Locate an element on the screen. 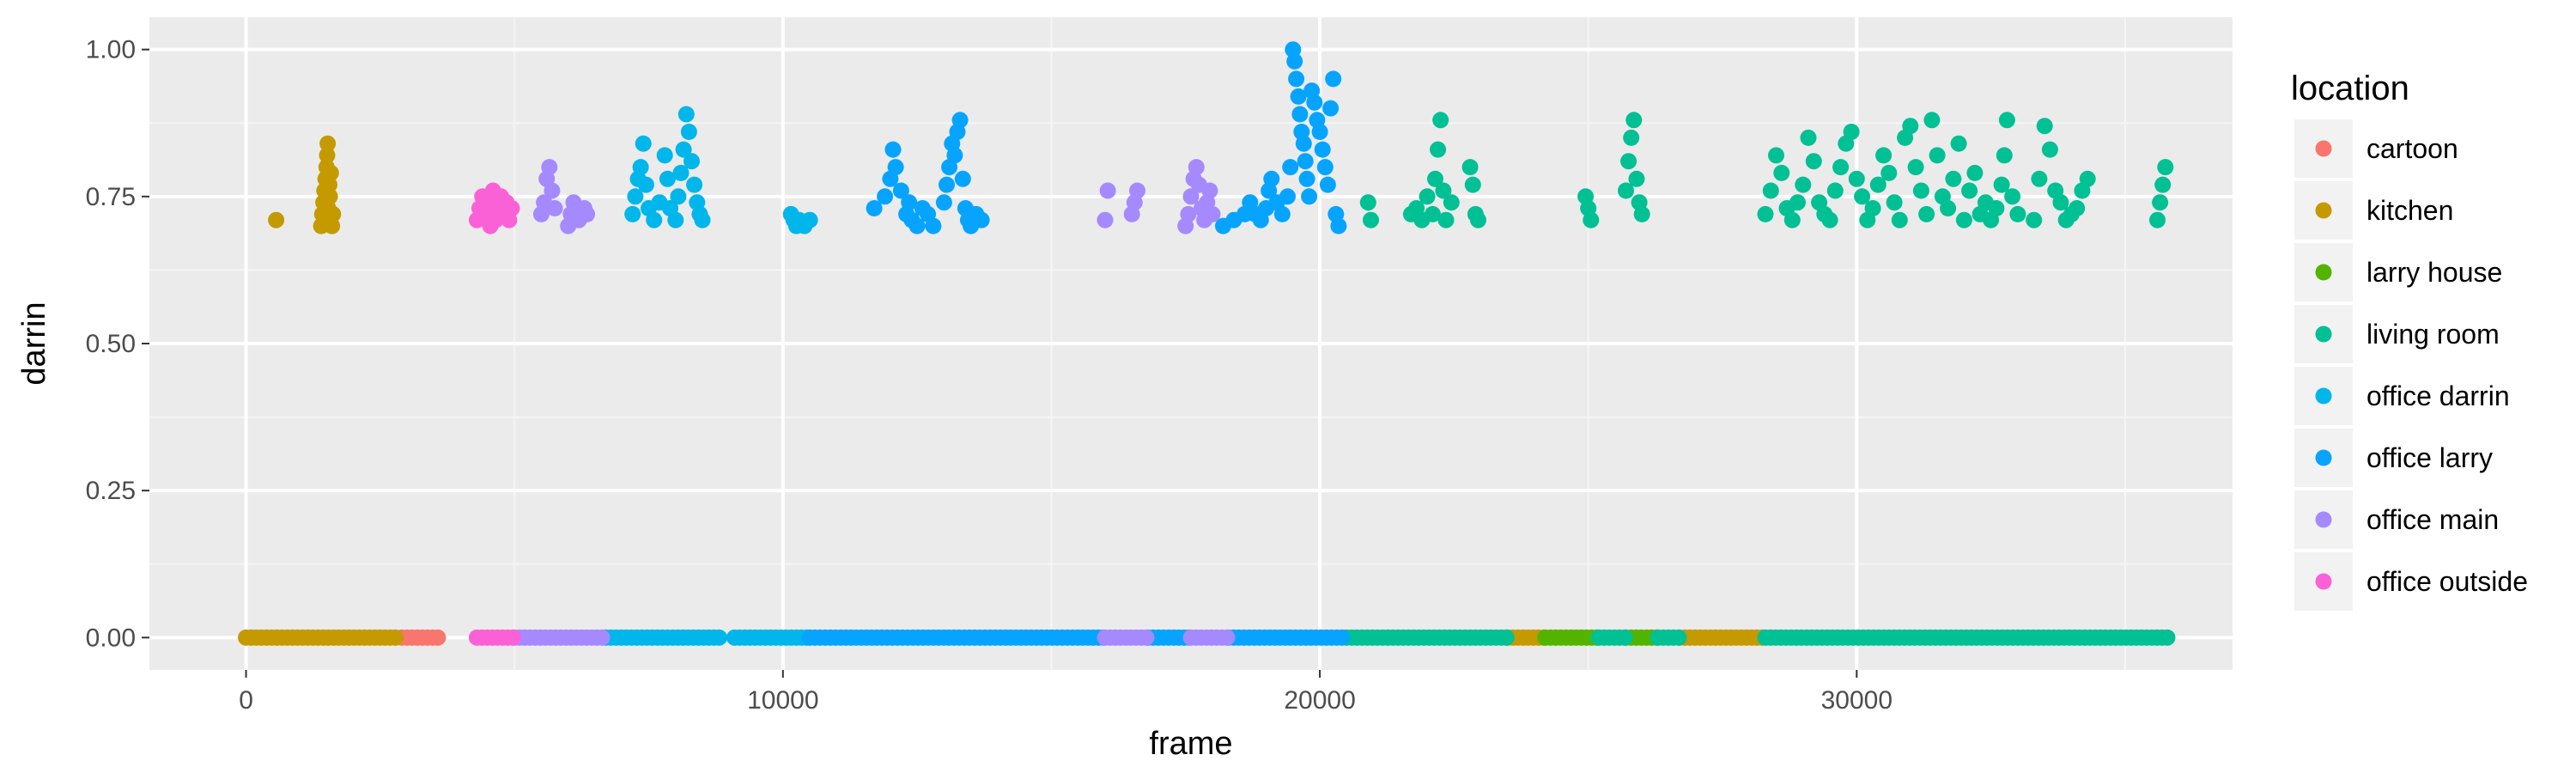  y-axis-ticks: 0.00 0.25 0.50 0.75 1.00 is located at coordinates (117, 344).